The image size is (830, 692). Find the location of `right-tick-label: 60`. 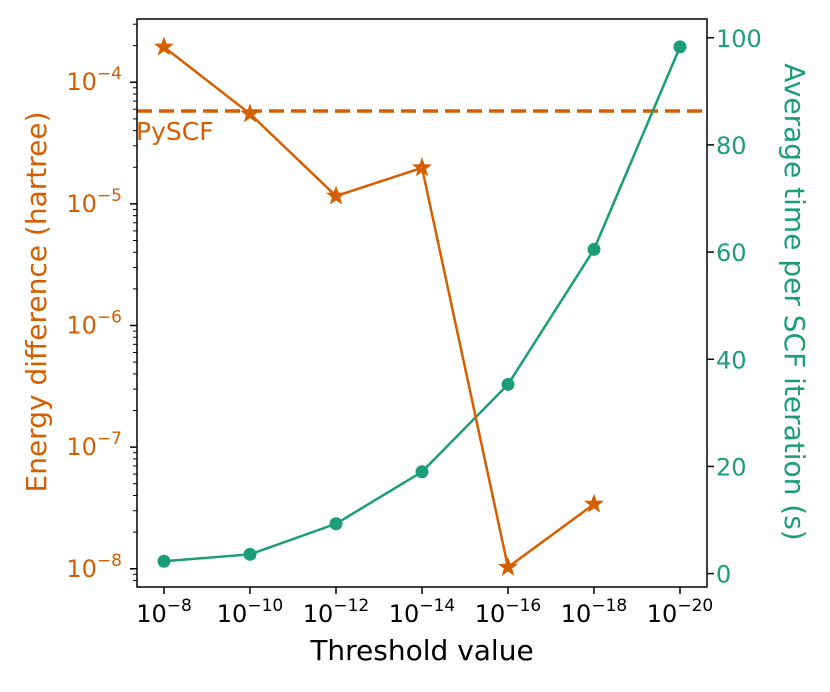

right-tick-label: 60 is located at coordinates (731, 253).